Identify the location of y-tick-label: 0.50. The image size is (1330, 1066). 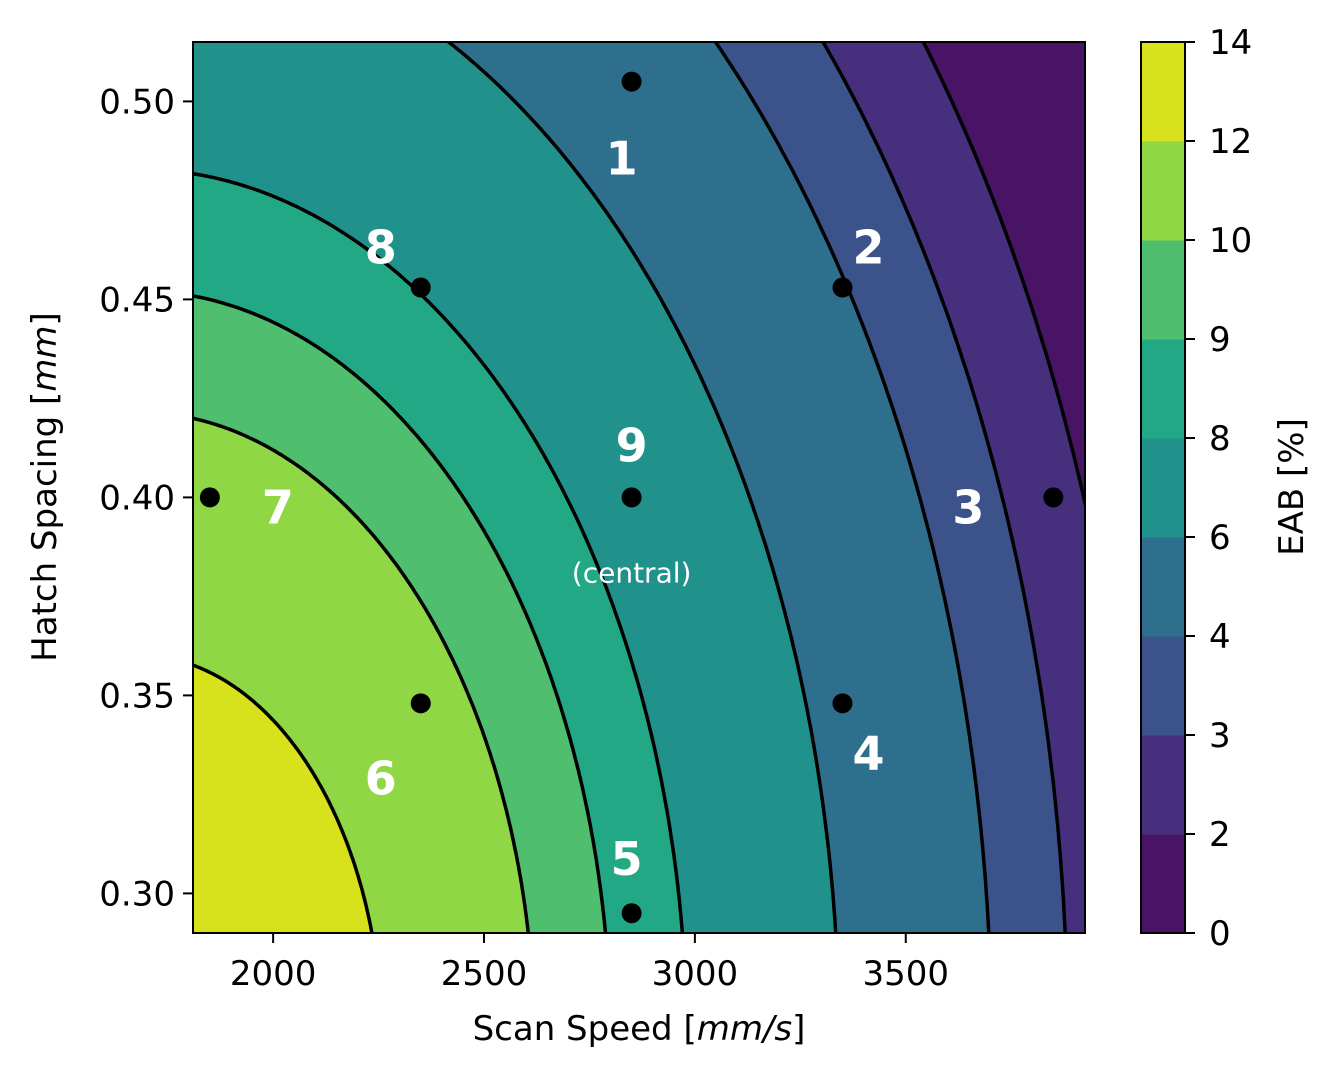
(137, 102).